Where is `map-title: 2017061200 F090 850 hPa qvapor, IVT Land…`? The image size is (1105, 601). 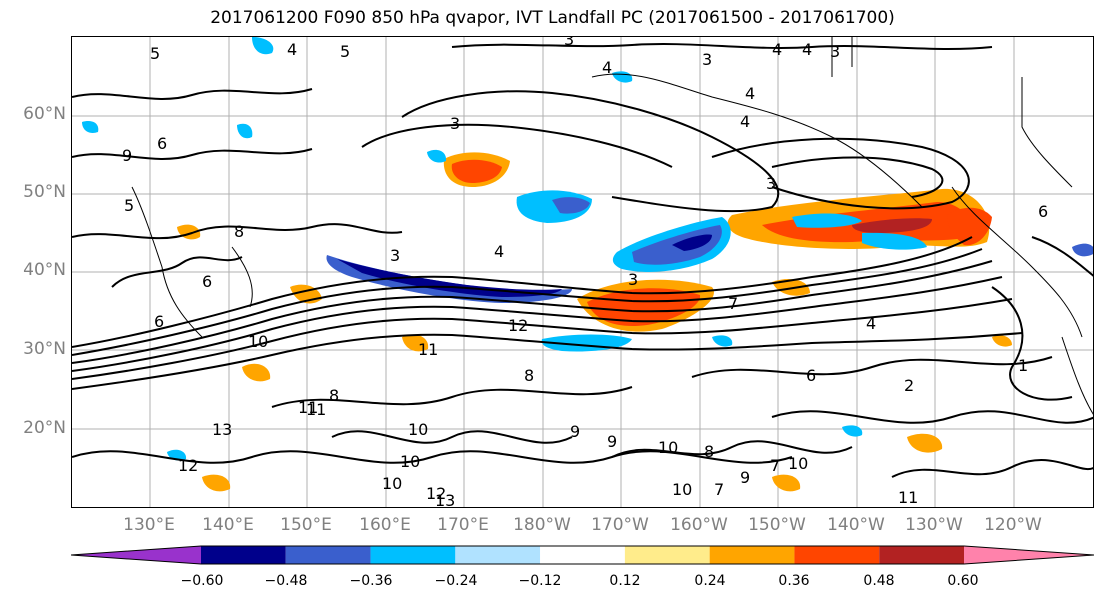 map-title: 2017061200 F090 850 hPa qvapor, IVT Land… is located at coordinates (552, 18).